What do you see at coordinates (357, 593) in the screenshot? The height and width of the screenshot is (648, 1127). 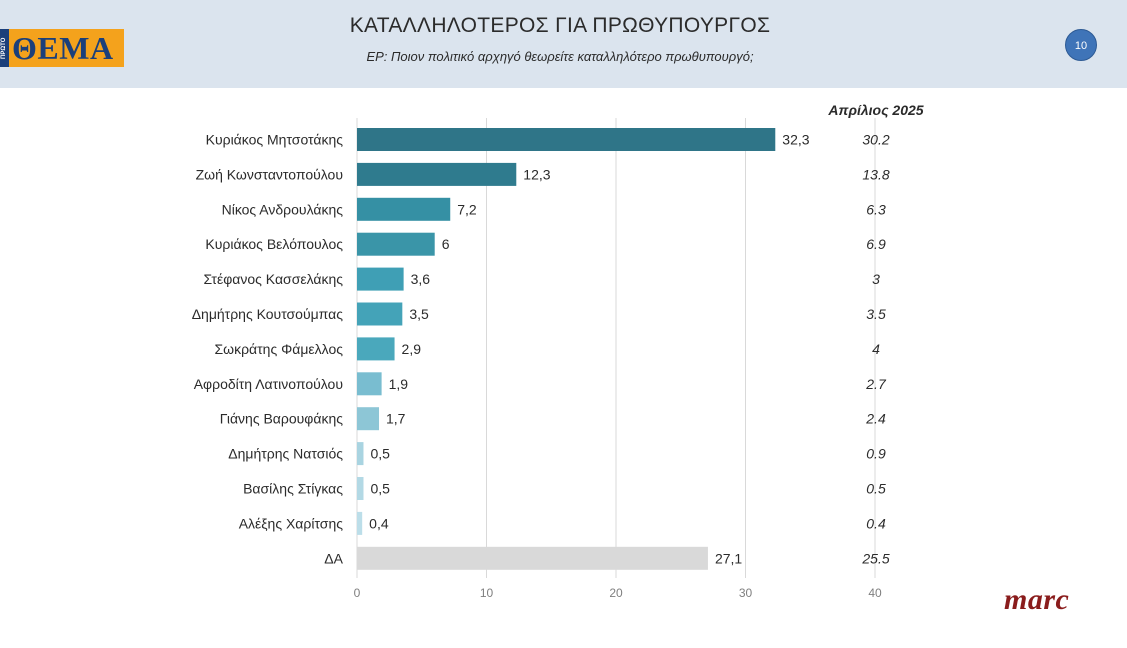 I see `x-tick-label: 0` at bounding box center [357, 593].